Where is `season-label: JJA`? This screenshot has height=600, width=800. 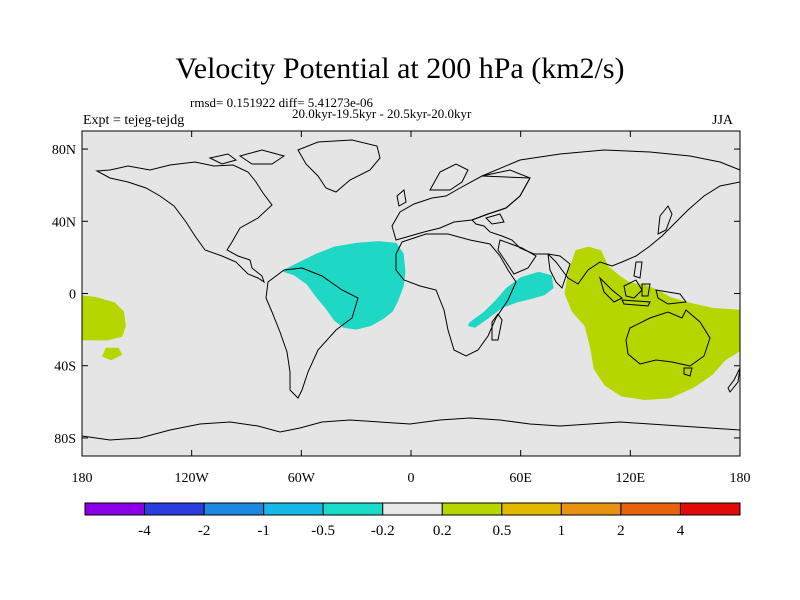
season-label: JJA is located at coordinates (723, 120).